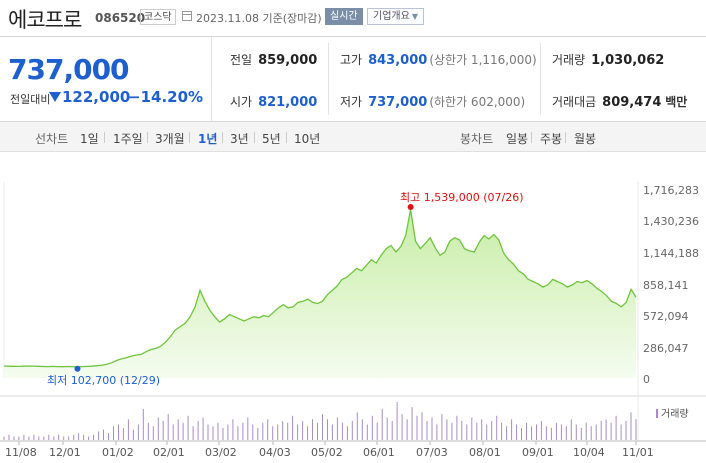 This screenshot has height=463, width=706. I want to click on y-tick-label: 286,047, so click(666, 348).